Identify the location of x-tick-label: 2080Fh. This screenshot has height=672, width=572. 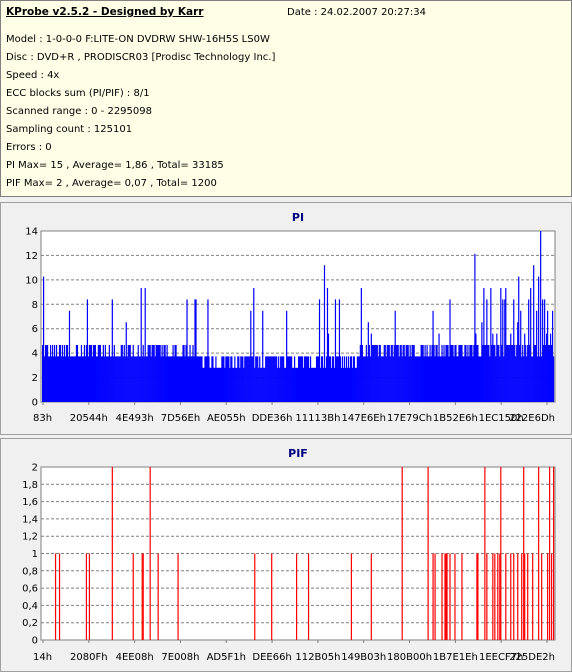
(89, 657).